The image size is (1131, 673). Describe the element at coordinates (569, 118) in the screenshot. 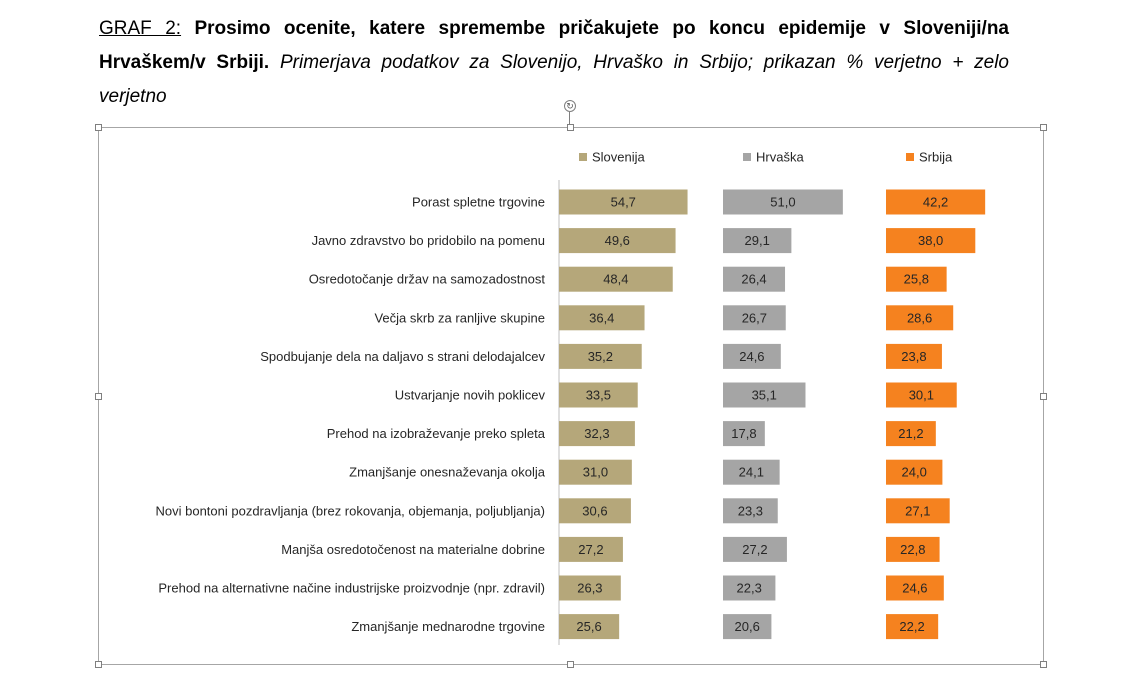

I see `rotate-handle-stem` at that location.